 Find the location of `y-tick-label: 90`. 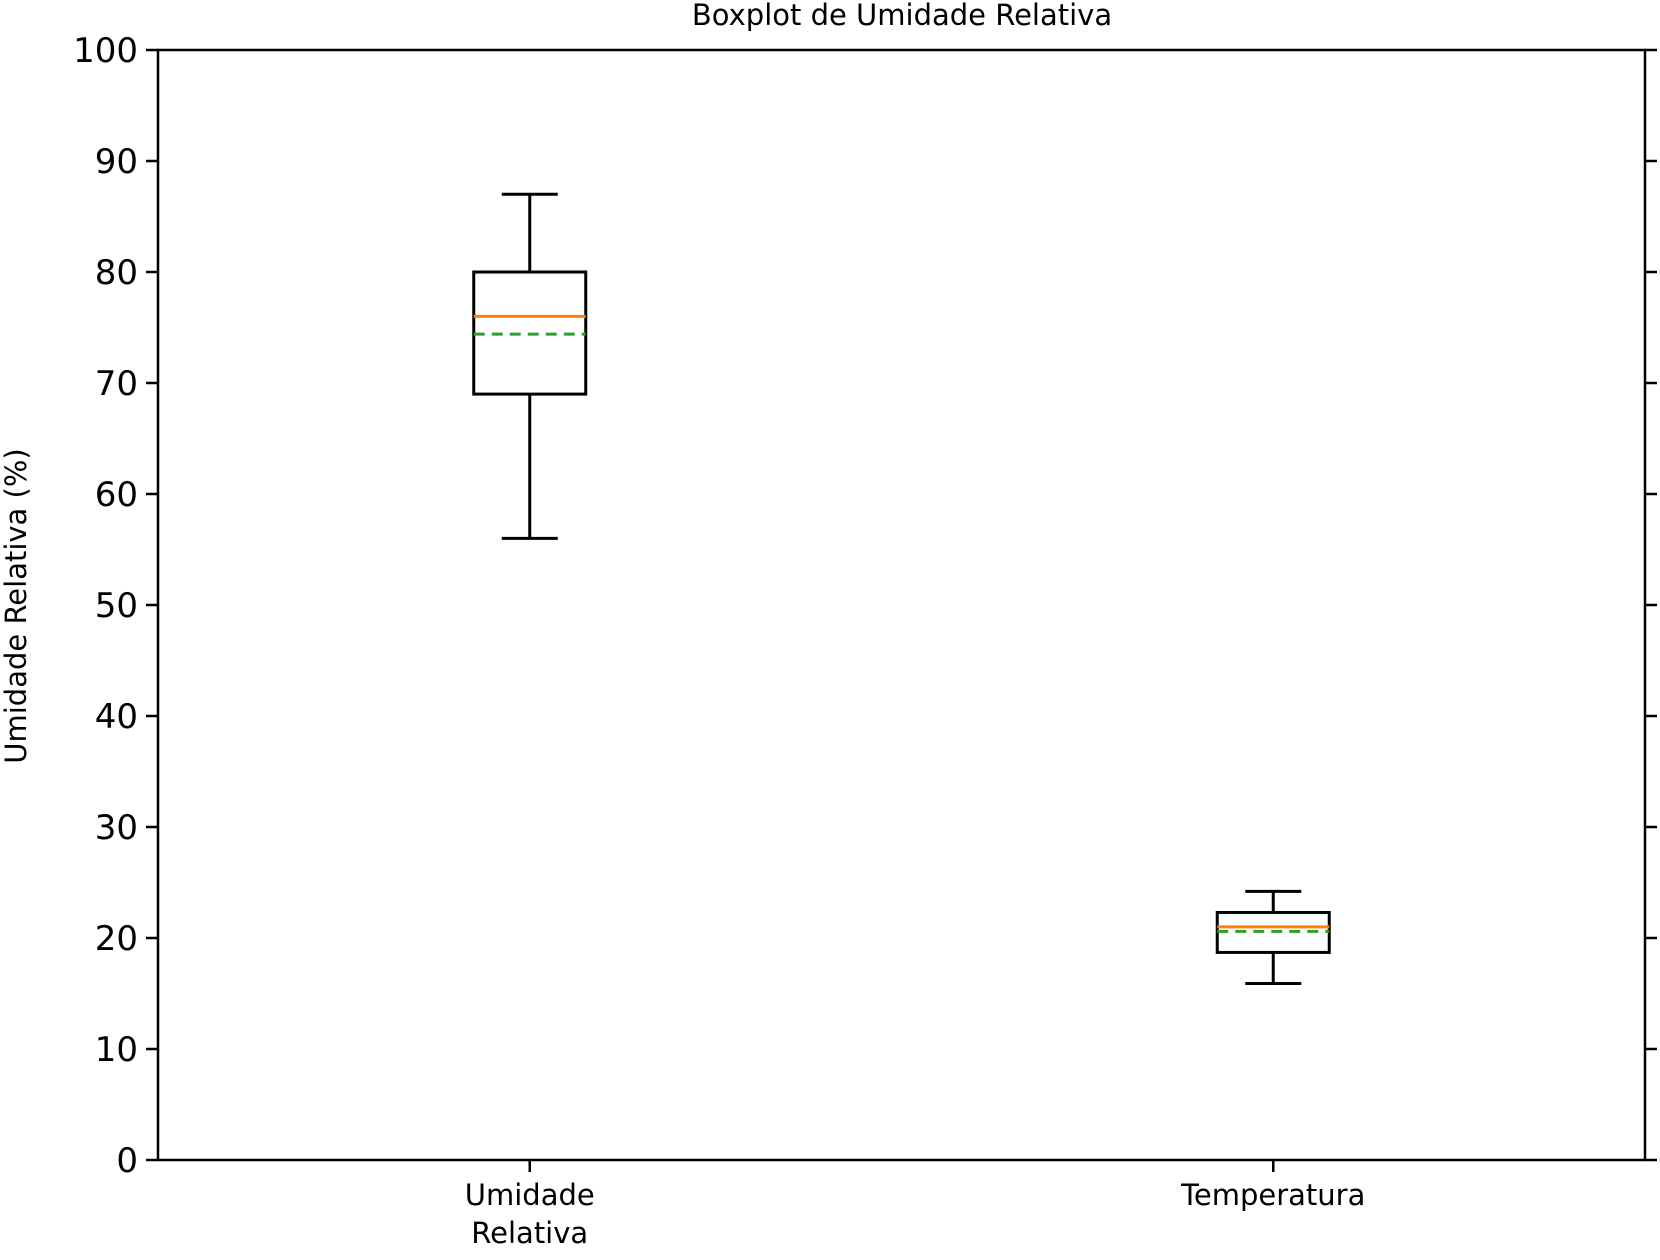

y-tick-label: 90 is located at coordinates (116, 162).